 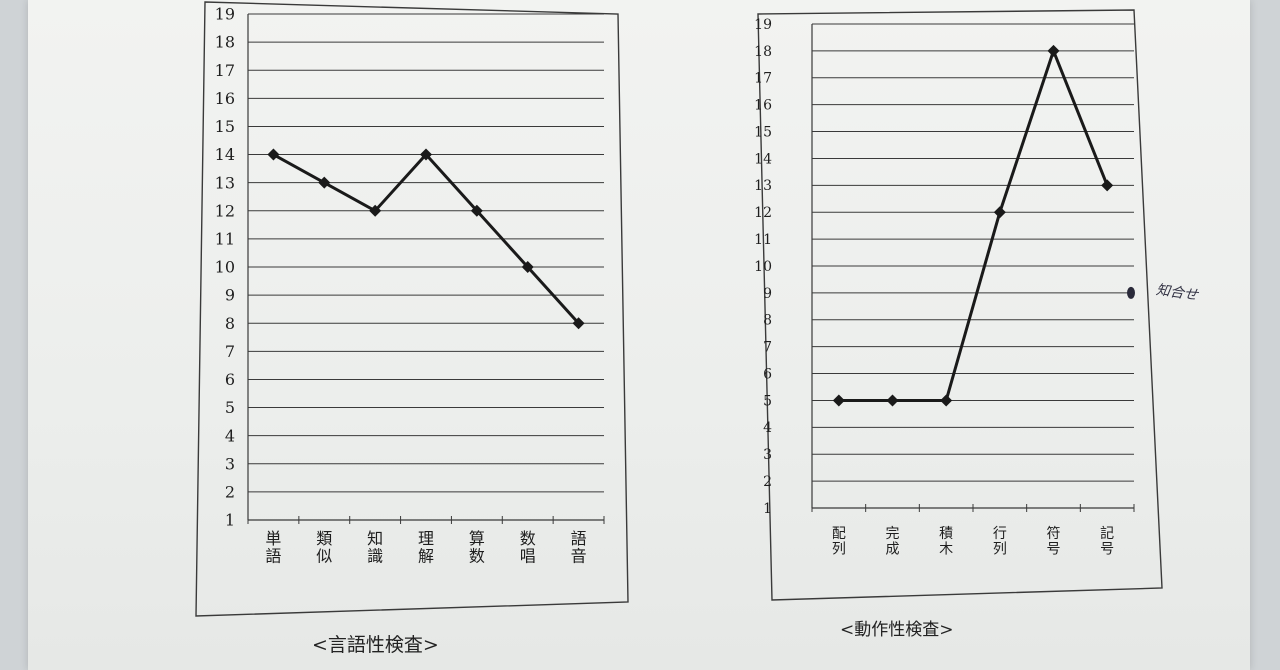 What do you see at coordinates (426, 547) in the screenshot?
I see `x-category-label: 理解` at bounding box center [426, 547].